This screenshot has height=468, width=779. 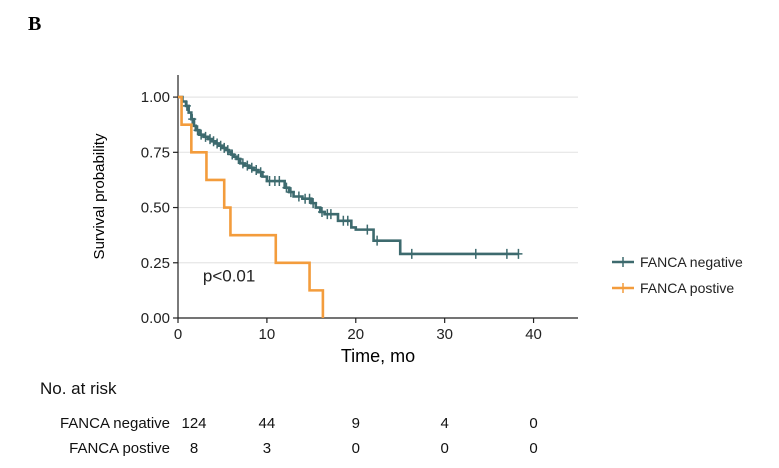 What do you see at coordinates (193, 423) in the screenshot?
I see `risk-cell-0-0: 124` at bounding box center [193, 423].